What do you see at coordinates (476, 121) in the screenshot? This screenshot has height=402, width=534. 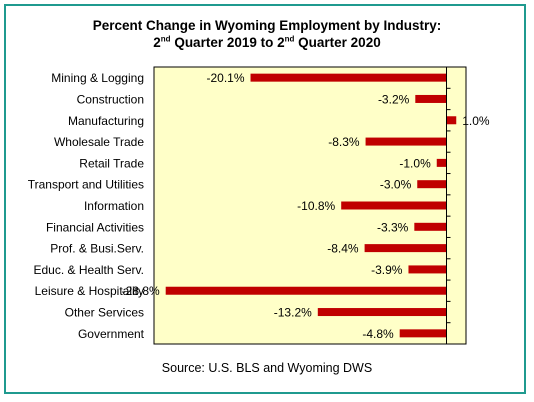 I see `data-label: 1.0%` at bounding box center [476, 121].